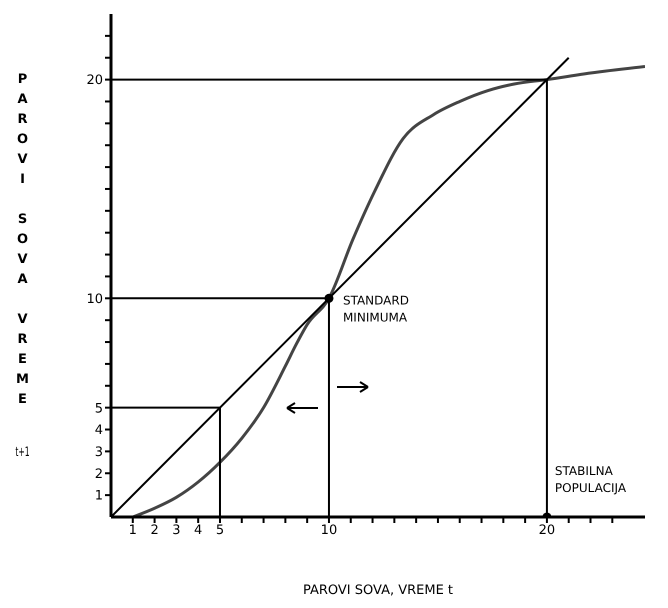 The image size is (668, 608). What do you see at coordinates (378, 590) in the screenshot?
I see `x-axis-title: PAROVI SOVA, VREME t` at bounding box center [378, 590].